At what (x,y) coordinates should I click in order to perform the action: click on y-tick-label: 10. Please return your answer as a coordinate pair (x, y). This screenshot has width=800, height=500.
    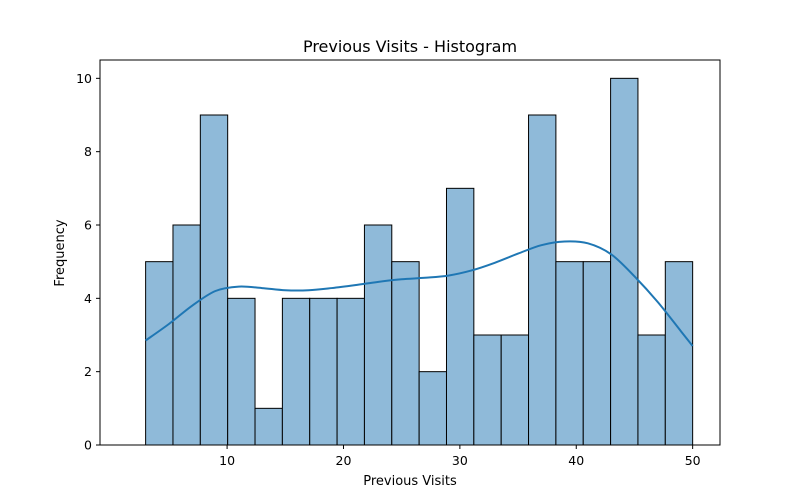
    Looking at the image, I should click on (84, 78).